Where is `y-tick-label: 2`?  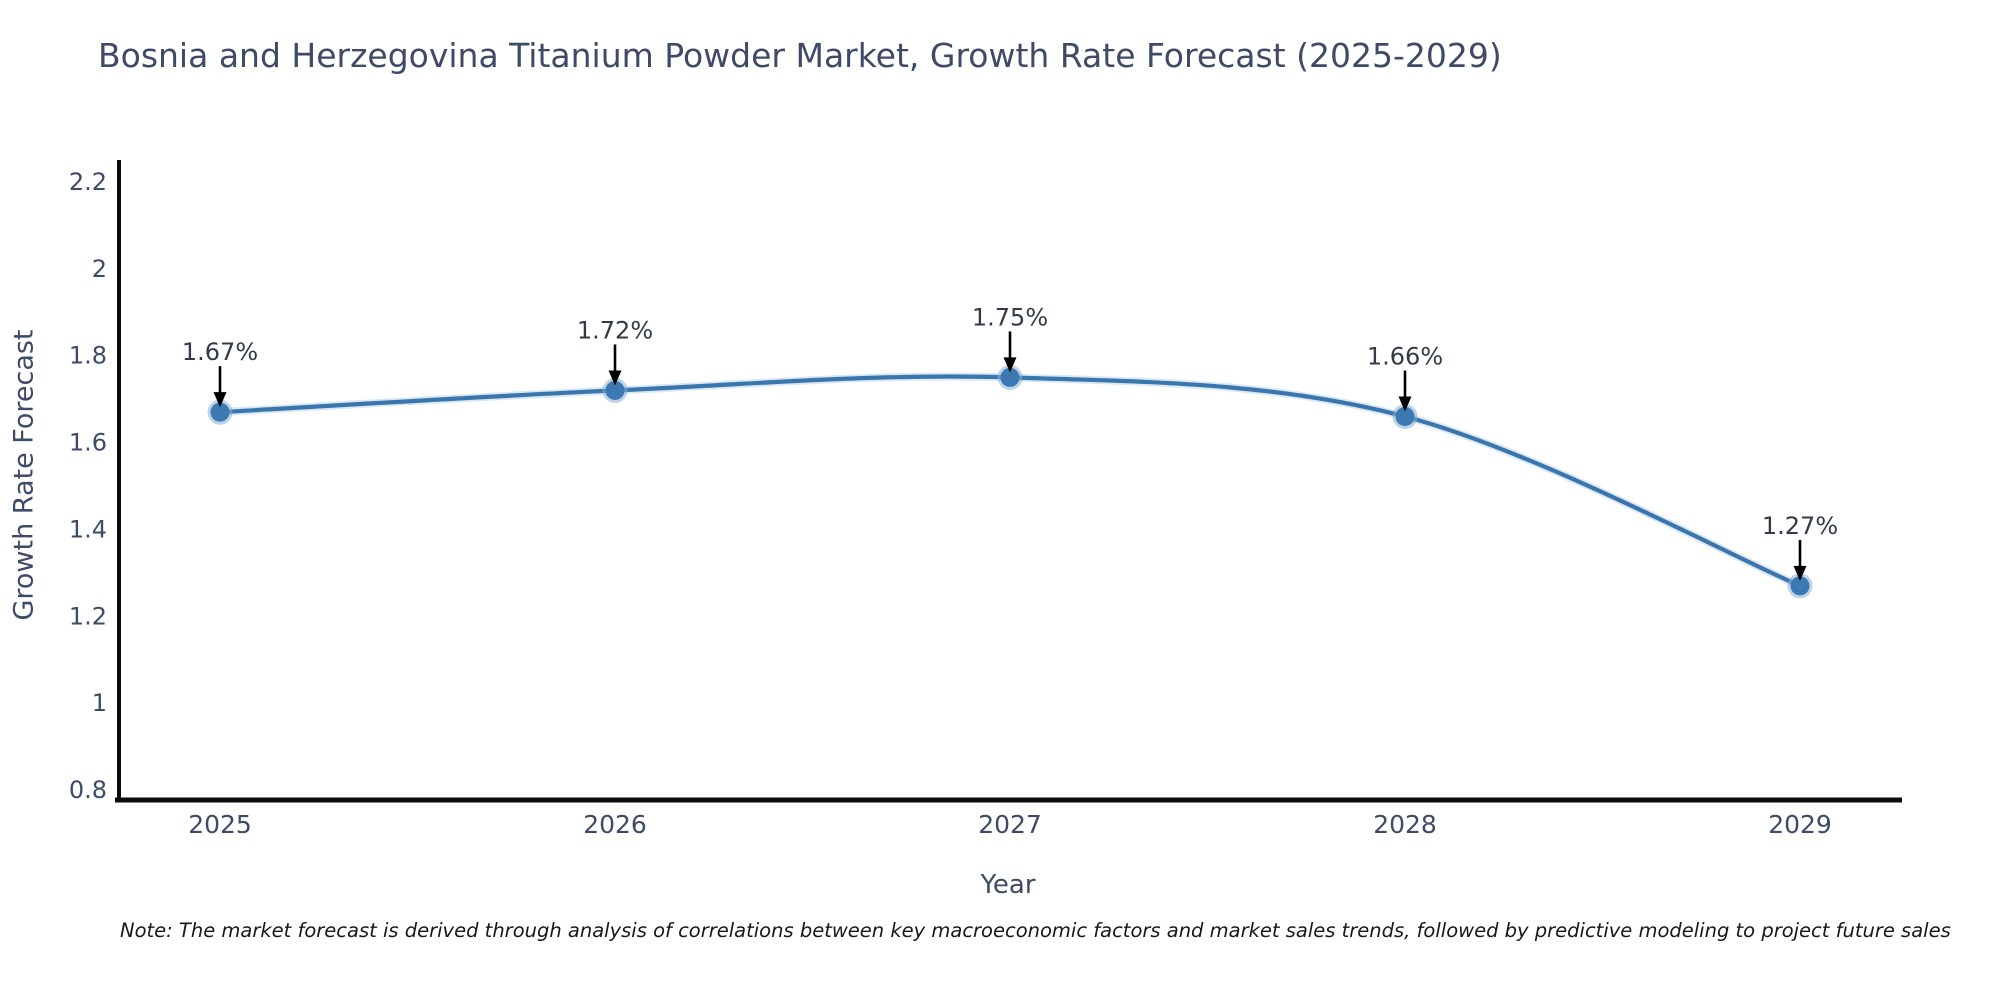 y-tick-label: 2 is located at coordinates (99, 269).